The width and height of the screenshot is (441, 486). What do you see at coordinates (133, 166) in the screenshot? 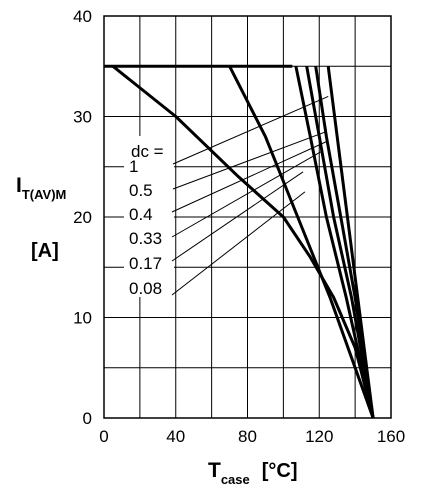
I see `legend-label-dc-1: 1` at bounding box center [133, 166].